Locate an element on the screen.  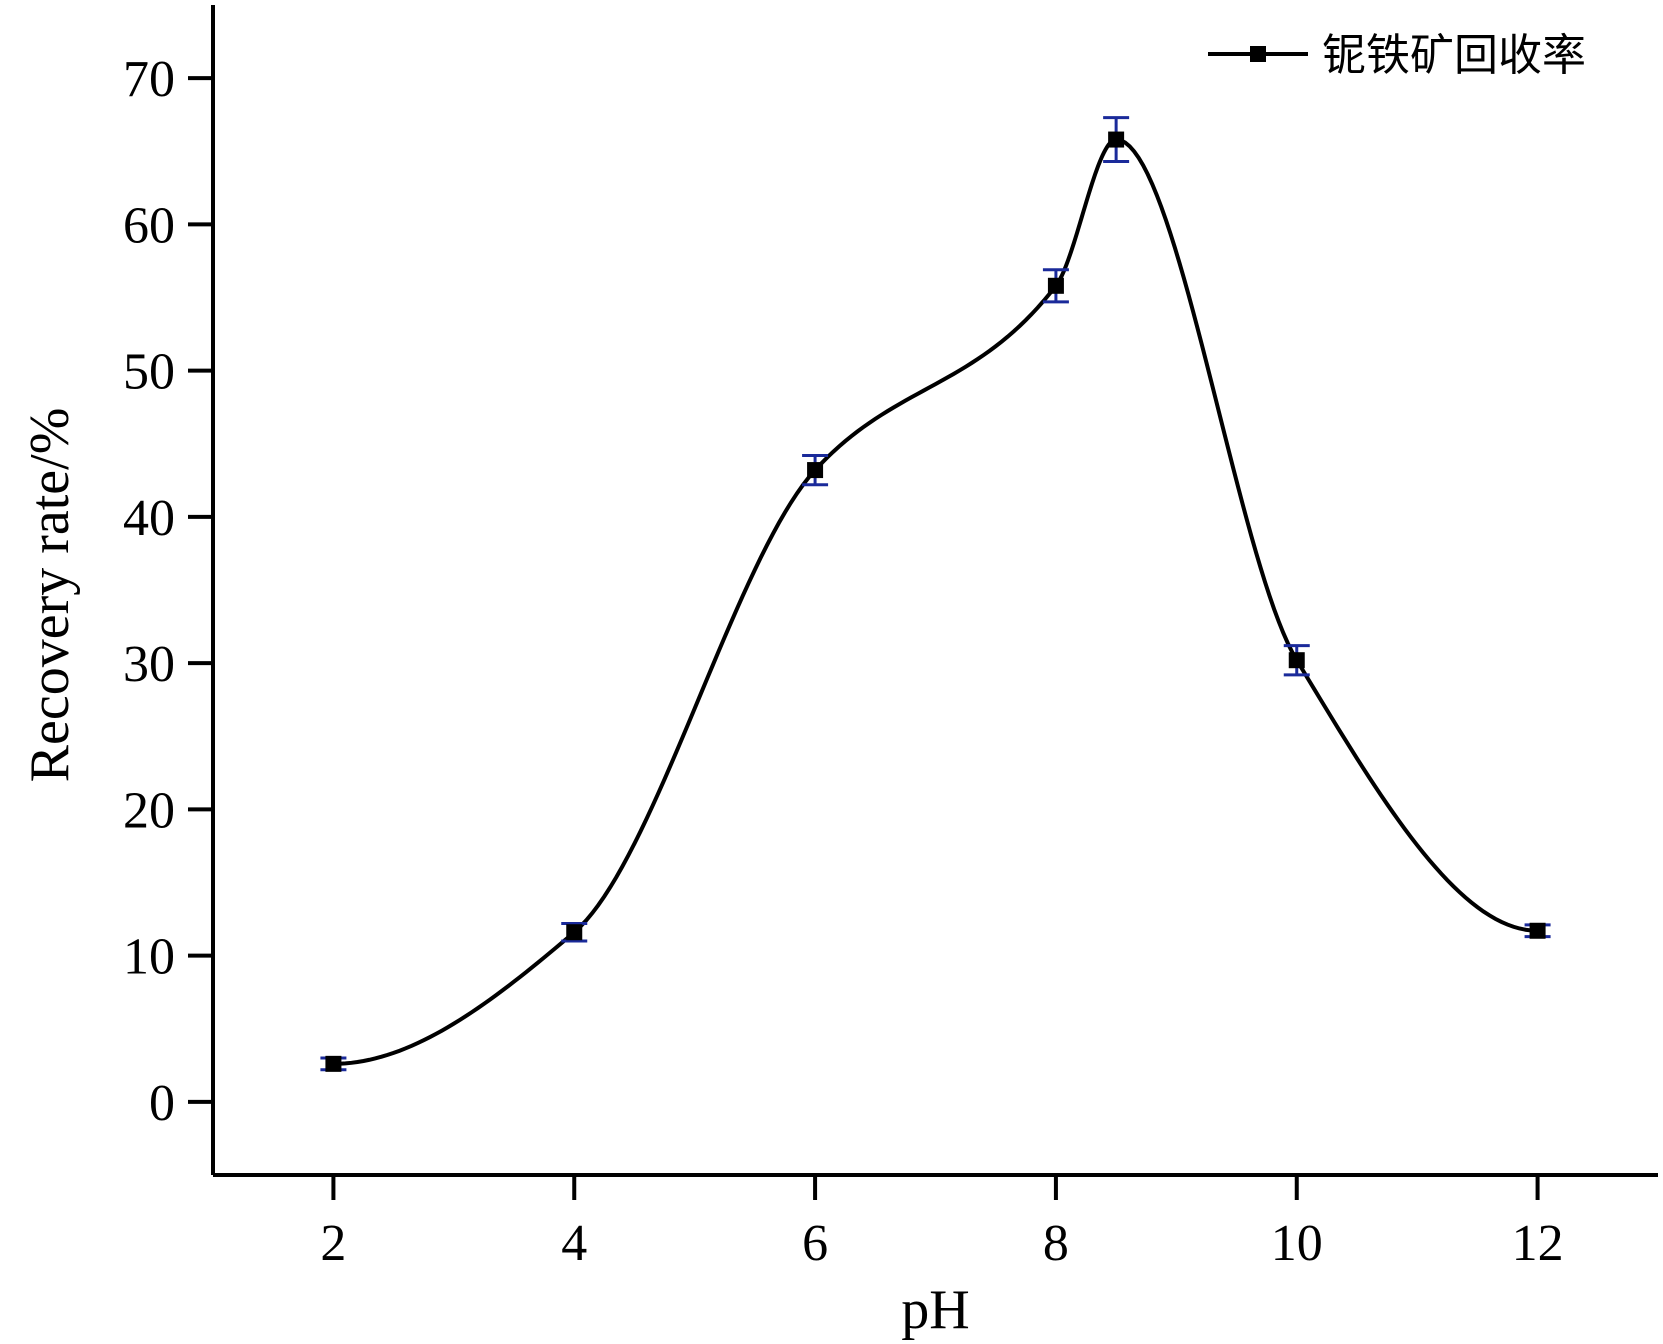
y-tick-label: 50 is located at coordinates (149, 372).